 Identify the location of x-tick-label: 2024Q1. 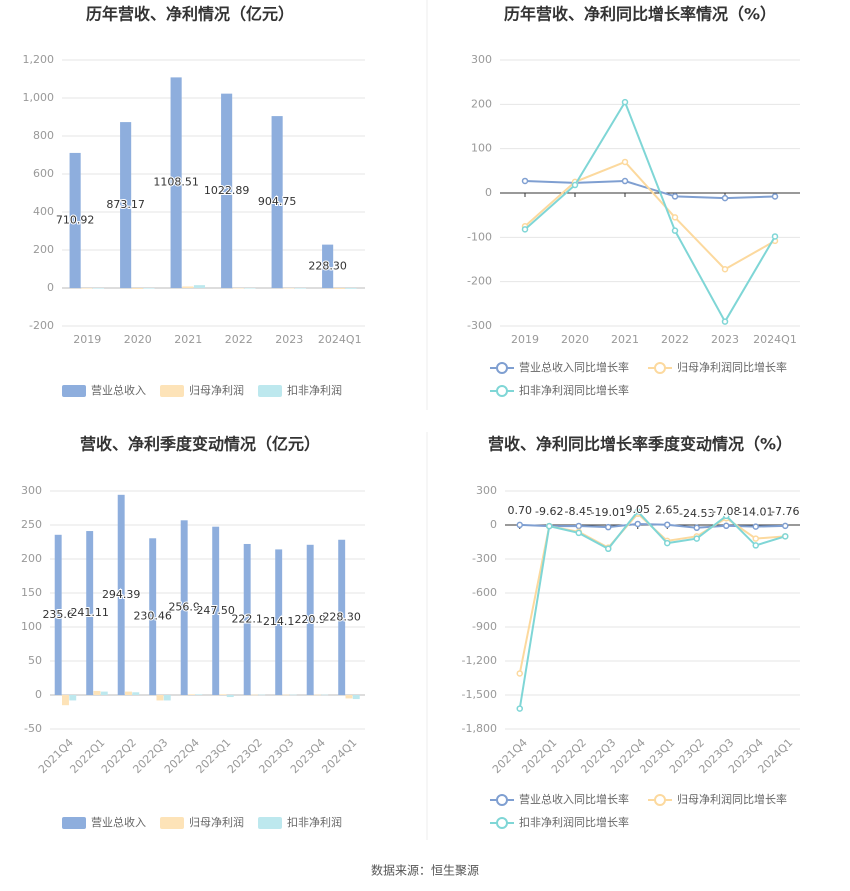
(339, 756).